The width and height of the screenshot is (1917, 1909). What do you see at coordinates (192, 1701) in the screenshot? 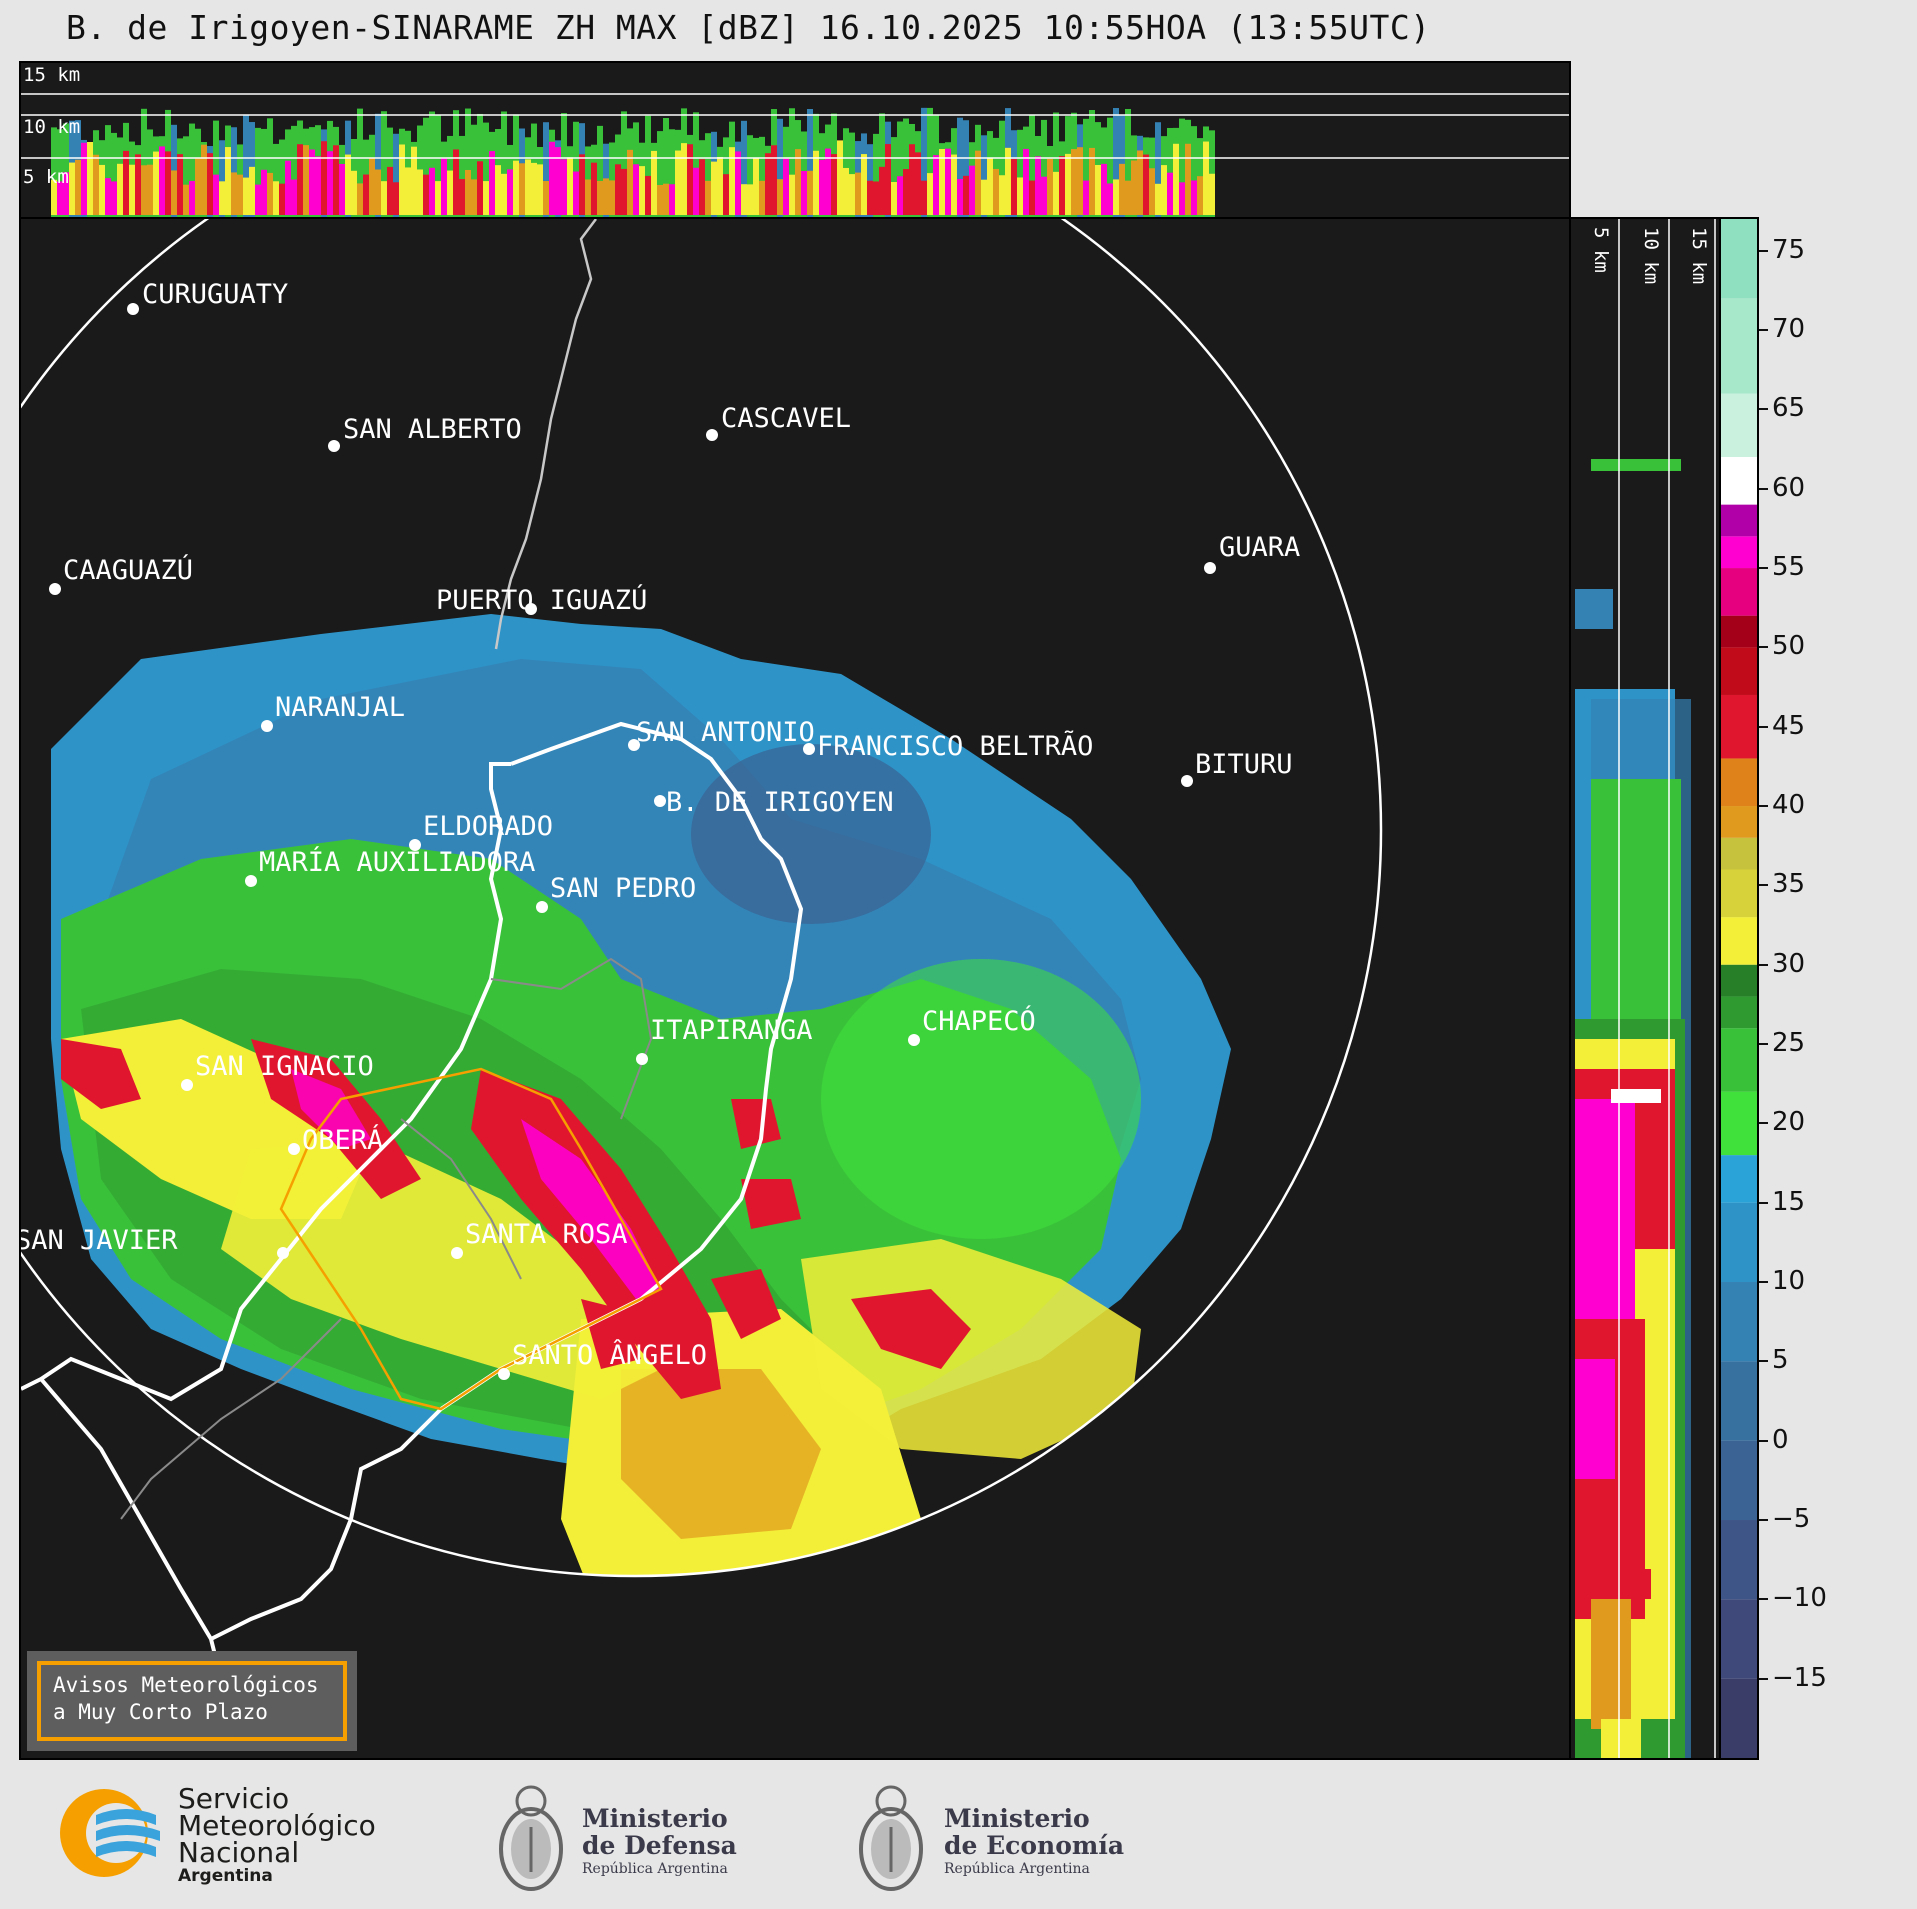
I see `warning-box: Avisos Meteorológicos a Muy Corto Plazo` at bounding box center [192, 1701].